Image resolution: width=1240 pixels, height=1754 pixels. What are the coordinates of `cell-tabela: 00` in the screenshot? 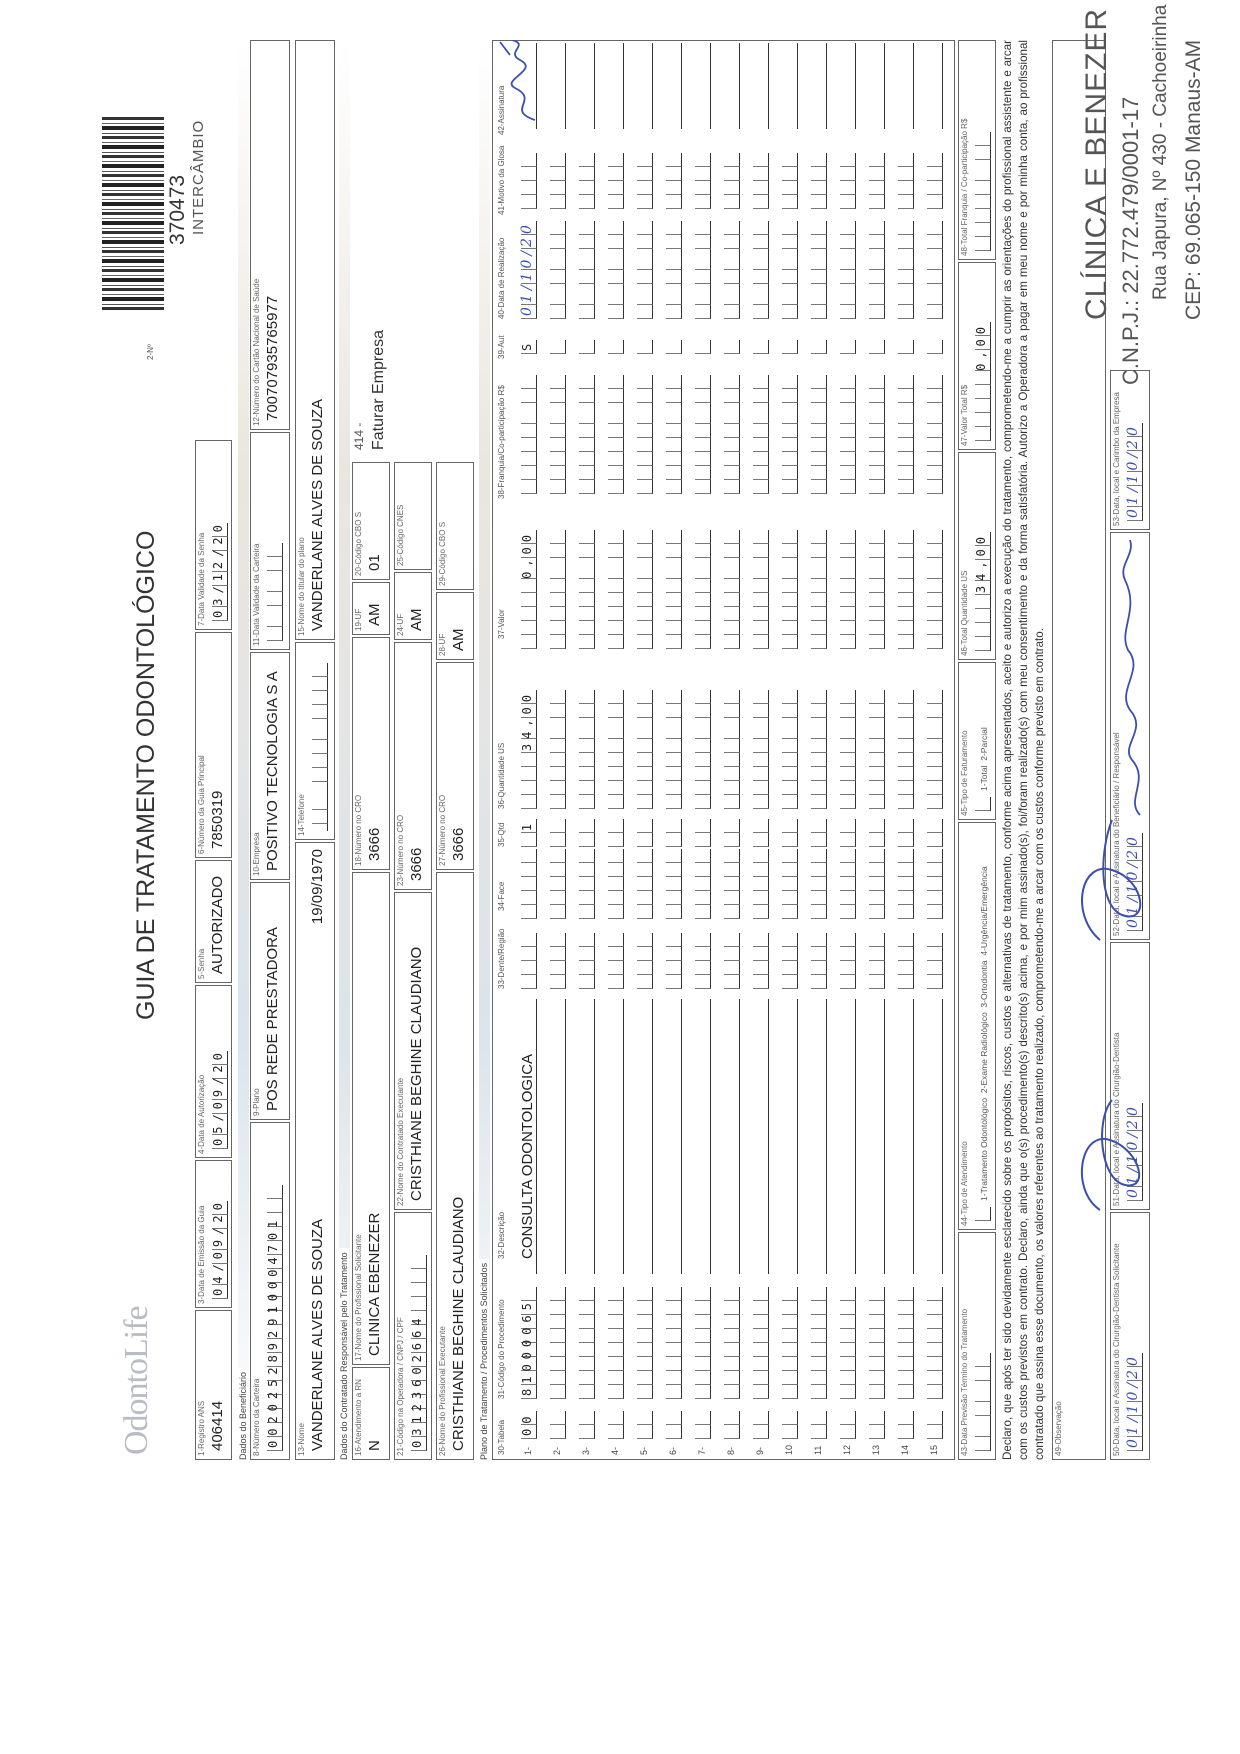 It's located at (528, 1425).